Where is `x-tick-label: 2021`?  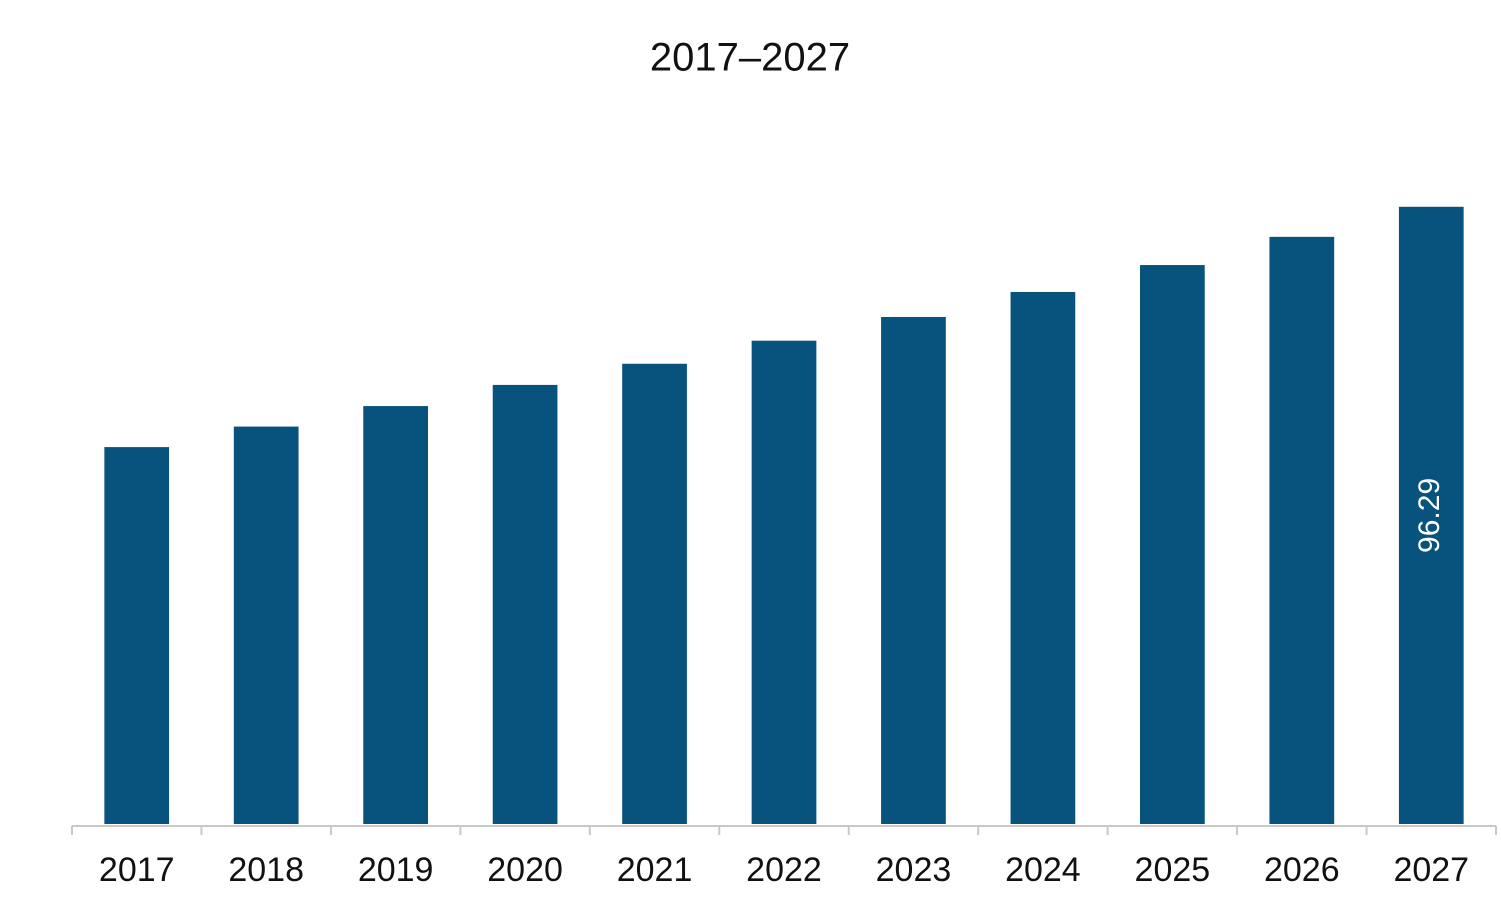 x-tick-label: 2021 is located at coordinates (655, 870).